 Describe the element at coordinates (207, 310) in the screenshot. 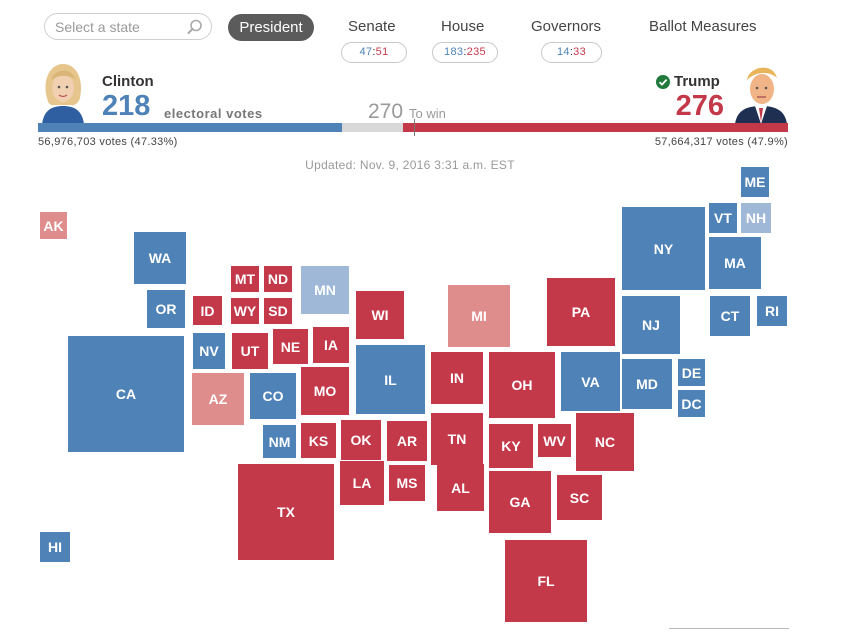

I see `state-tile-id: ID` at that location.